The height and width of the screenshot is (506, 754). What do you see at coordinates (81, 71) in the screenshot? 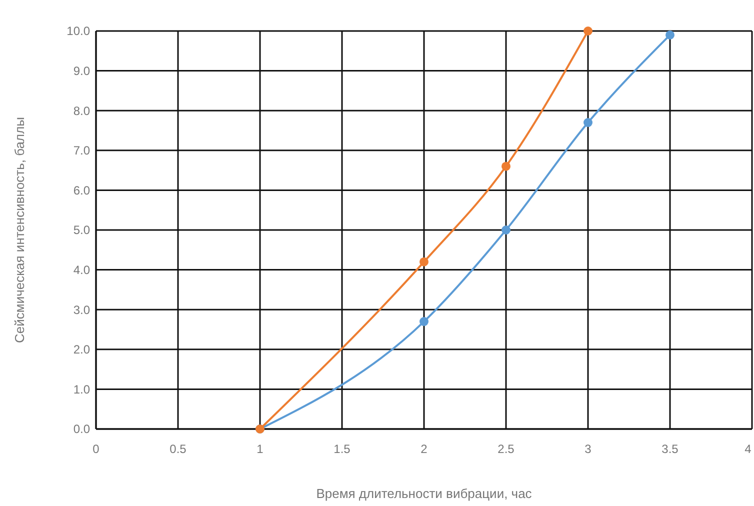
I see `y-tick-label: 9.0` at bounding box center [81, 71].